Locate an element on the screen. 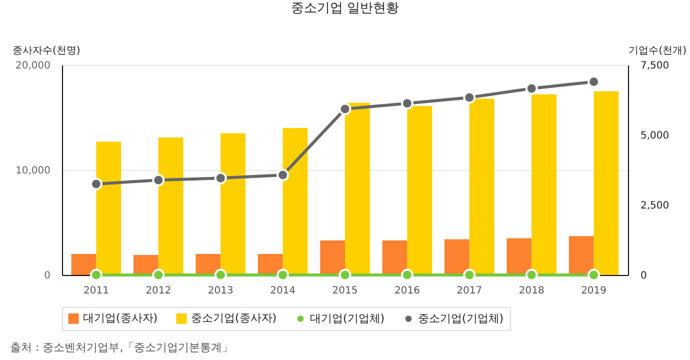 Image resolution: width=690 pixels, height=360 pixels. chart-title: 중소기업 일반현황 is located at coordinates (345, 8).